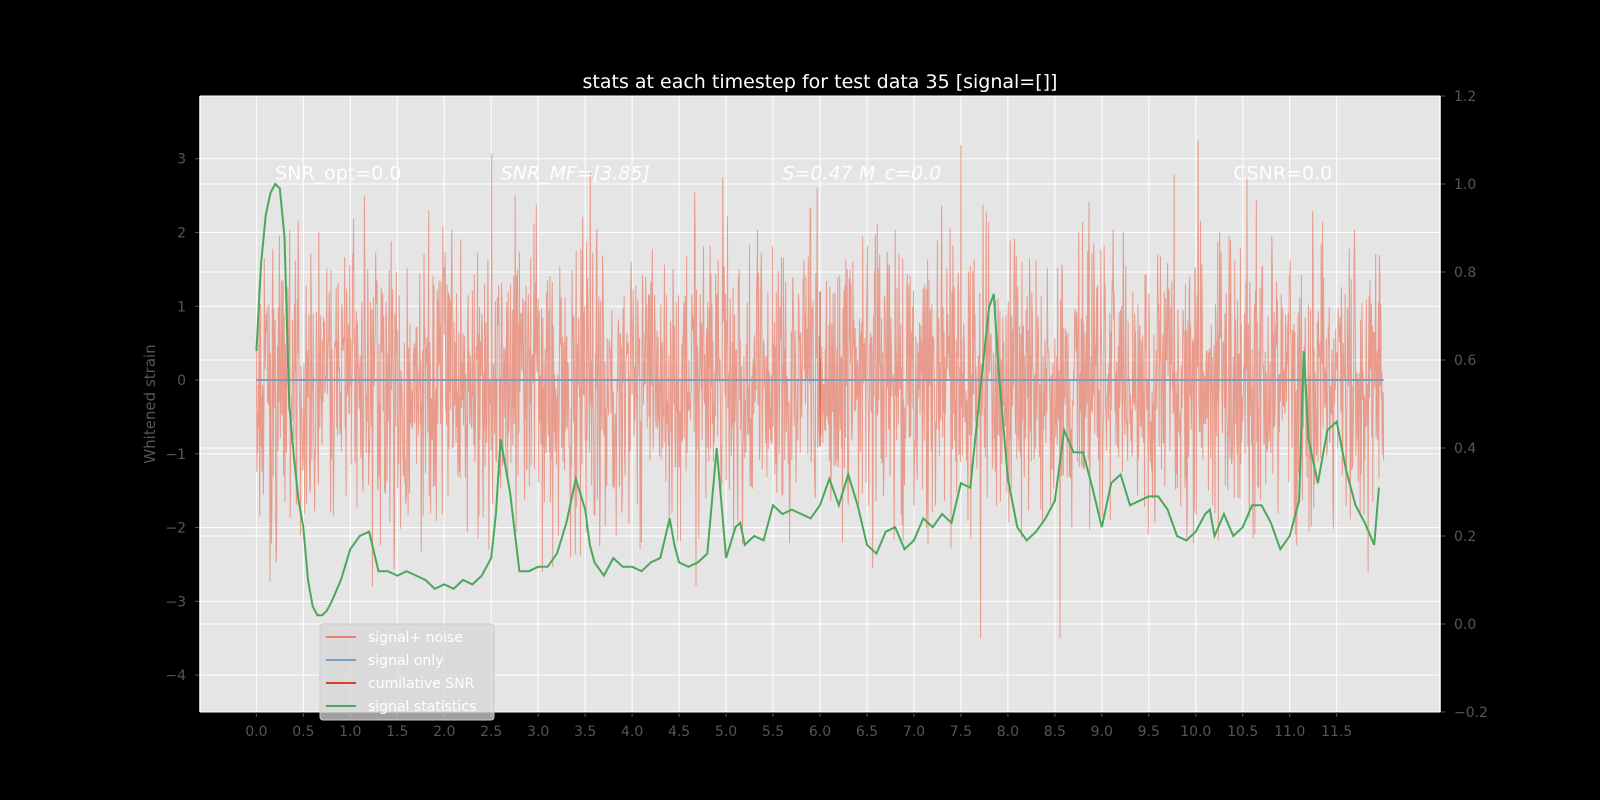 This screenshot has height=800, width=1600. Describe the element at coordinates (181, 381) in the screenshot. I see `y-tick-label: 0` at that location.